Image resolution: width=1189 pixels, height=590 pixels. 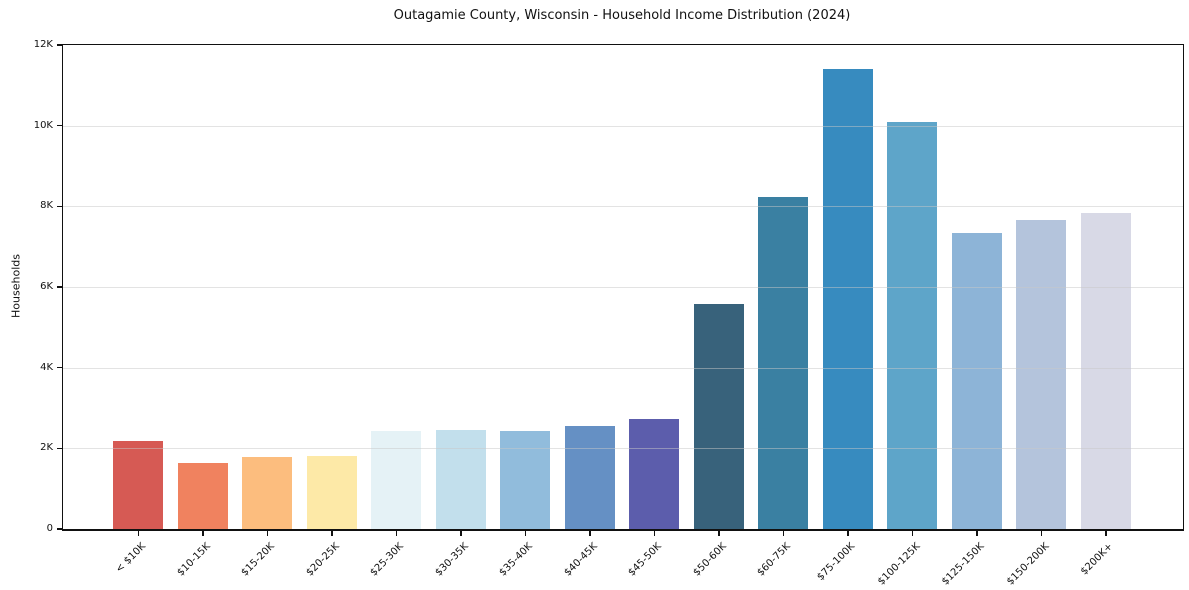 I want to click on x-tick-label-text: $60-75K, so click(x=774, y=560).